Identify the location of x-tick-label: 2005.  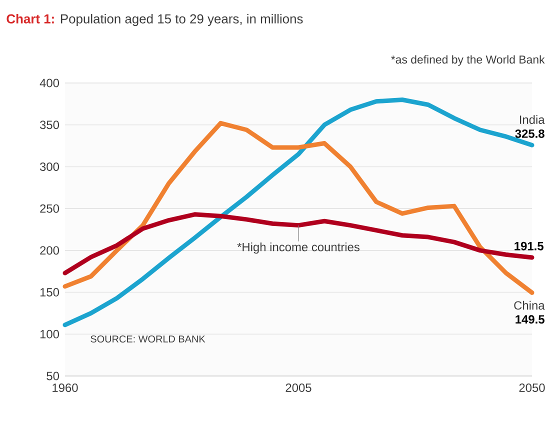
(299, 388).